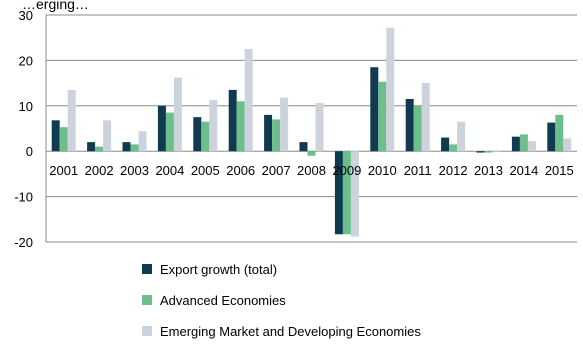 The height and width of the screenshot is (355, 583). What do you see at coordinates (23, 197) in the screenshot?
I see `y-tick-label: -10` at bounding box center [23, 197].